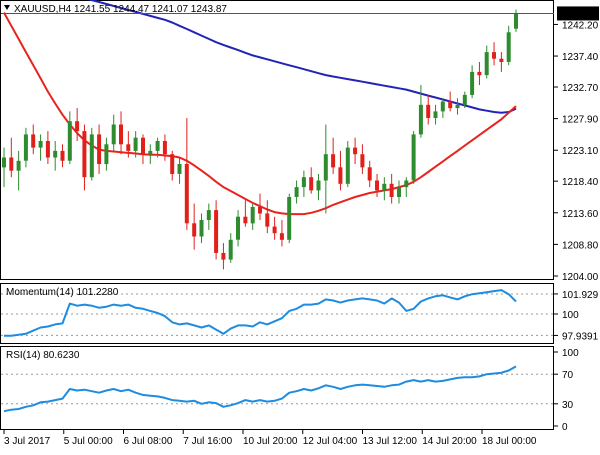  I want to click on momentum-axis-label: 101.929, so click(580, 295).